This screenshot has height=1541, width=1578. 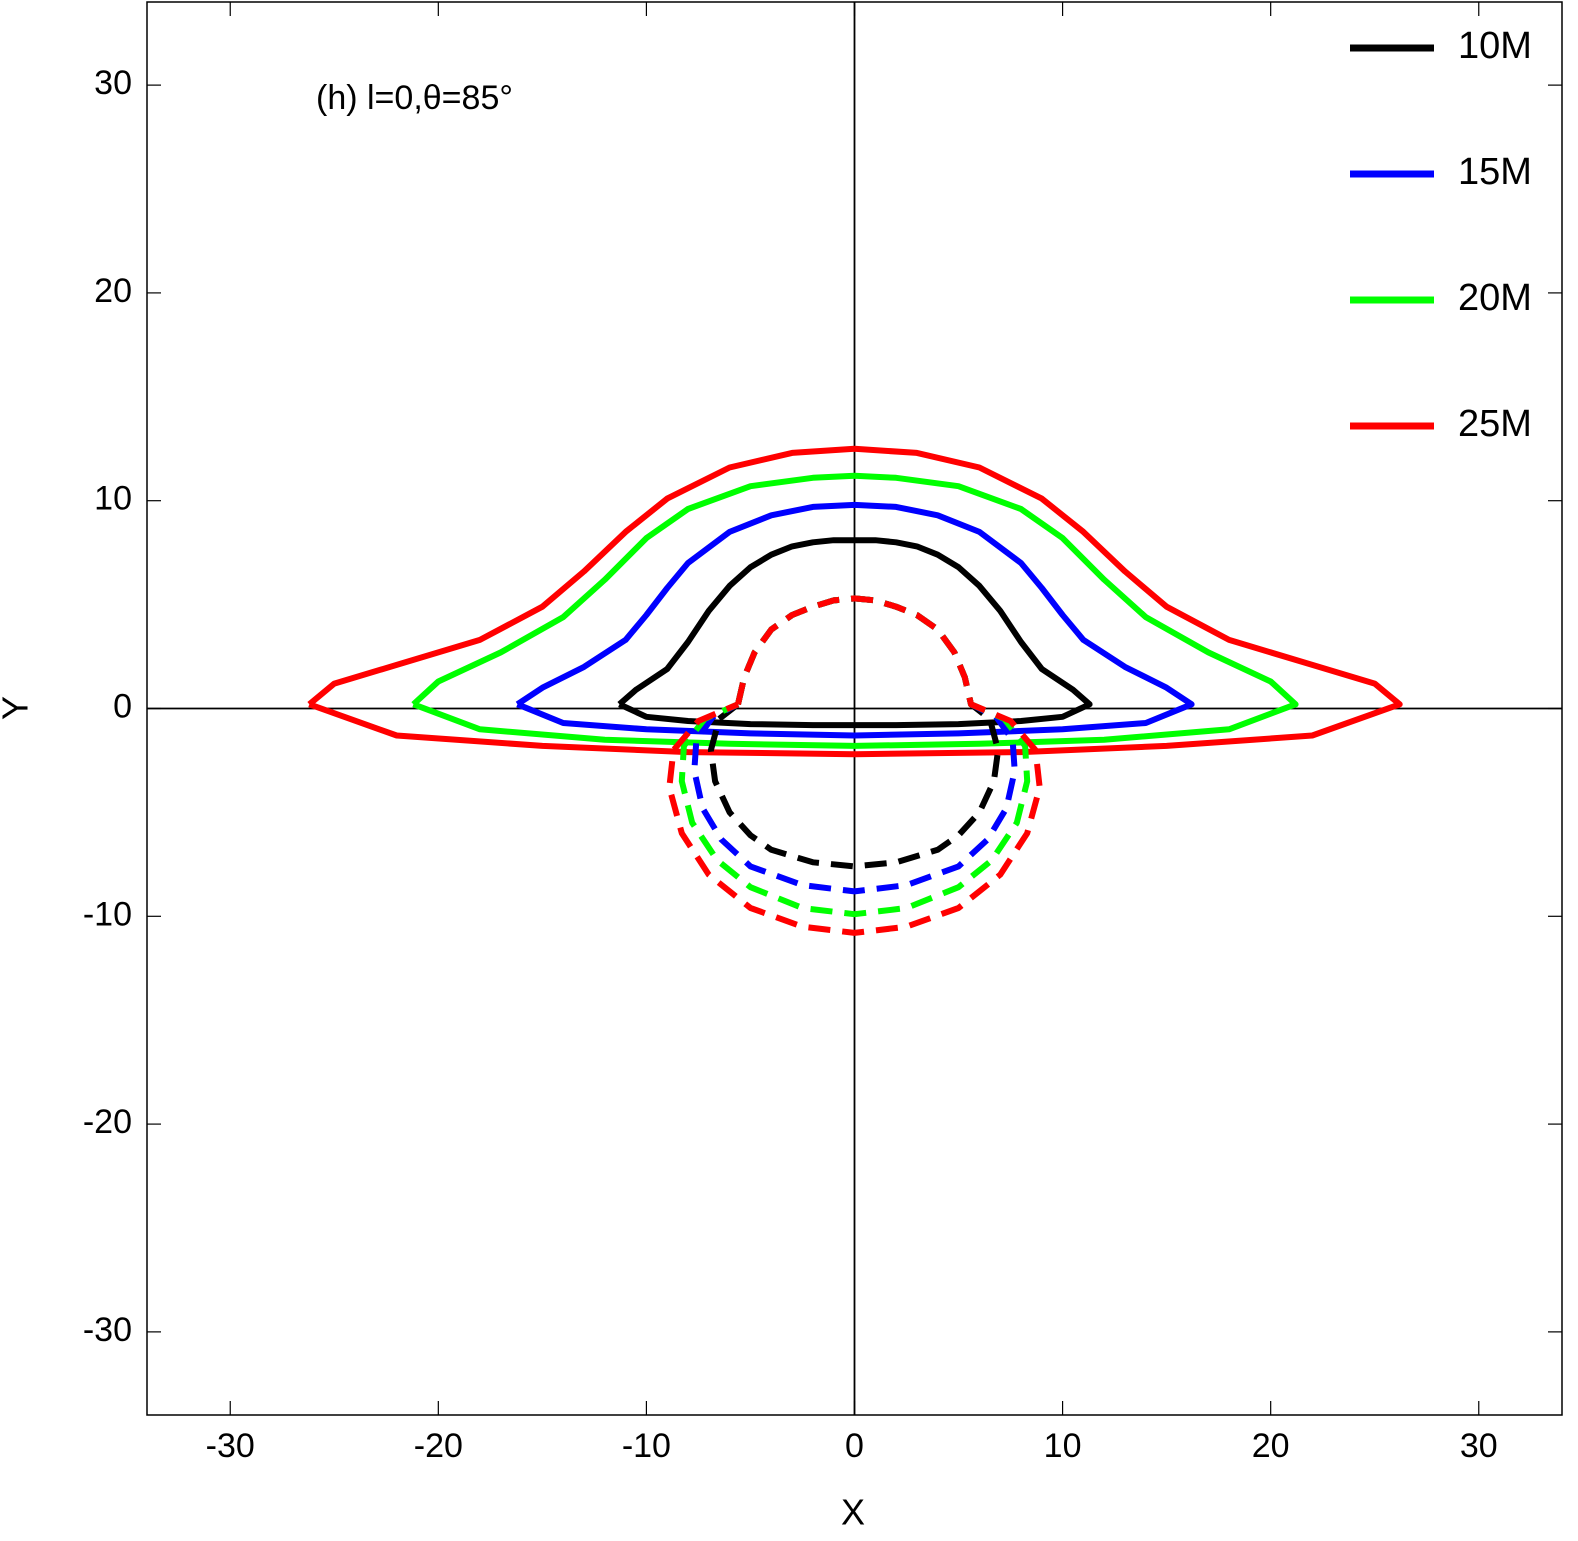 I want to click on x-tick-label: 0, so click(x=854, y=1446).